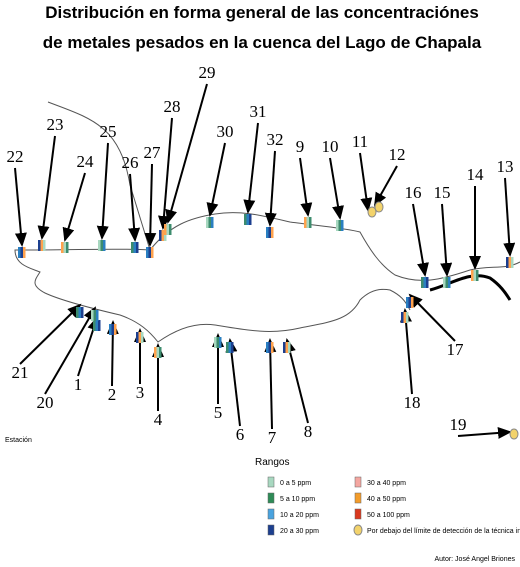 This screenshot has height=567, width=520. I want to click on station-number: 7, so click(272, 437).